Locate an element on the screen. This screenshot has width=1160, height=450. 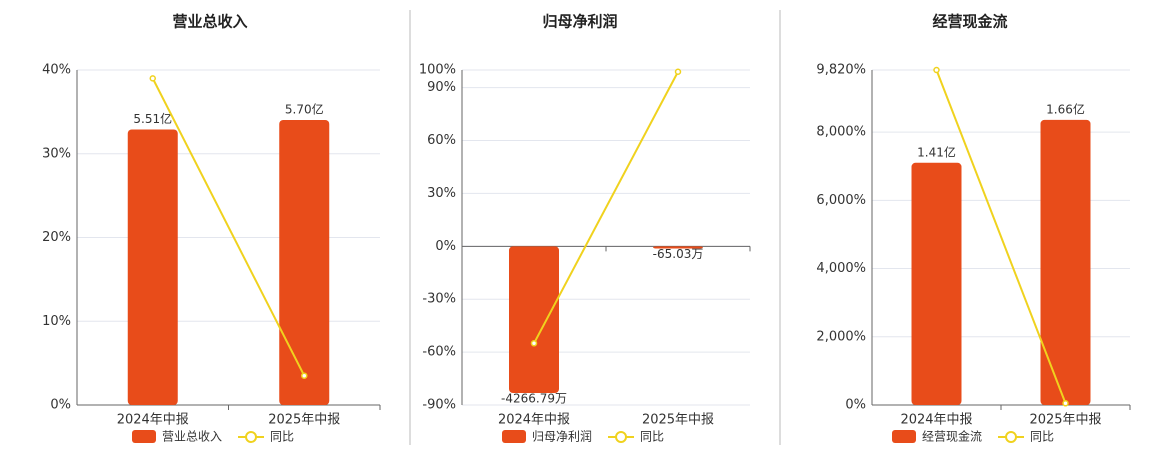
value-label: 5.70亿 is located at coordinates (304, 109).